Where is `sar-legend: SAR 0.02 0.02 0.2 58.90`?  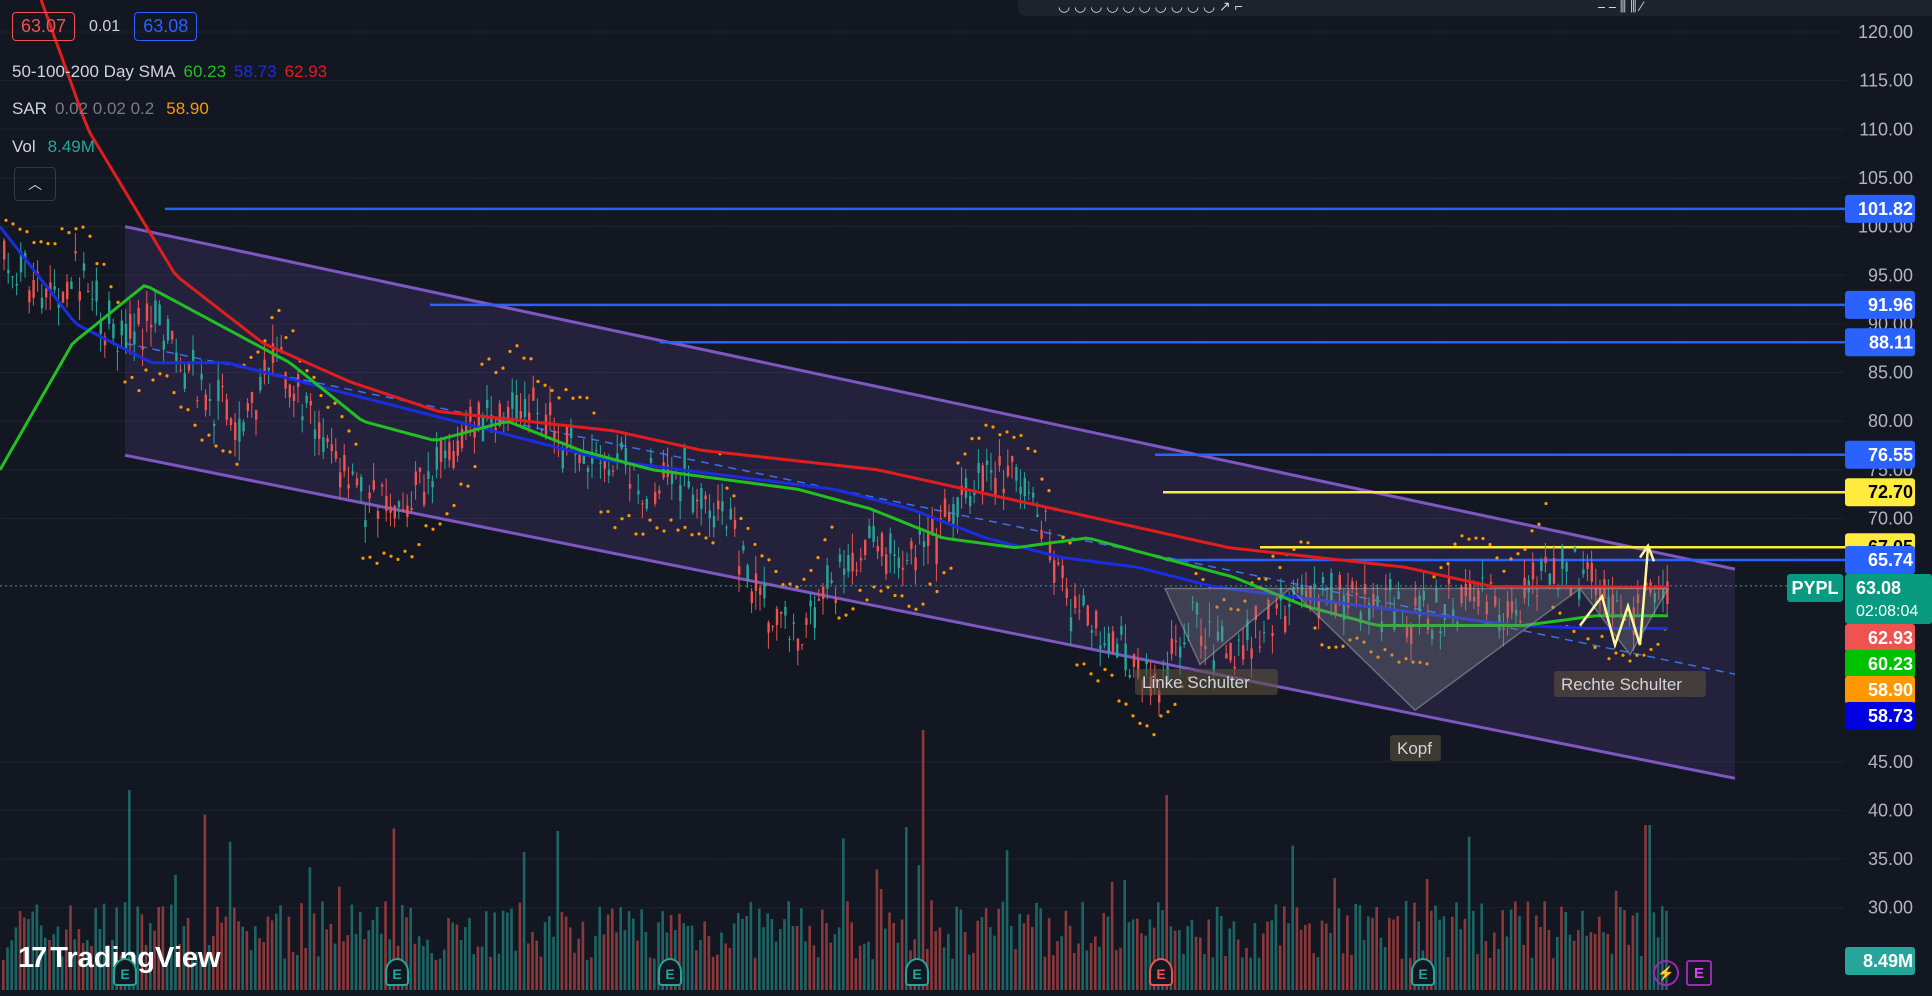
sar-legend: SAR 0.02 0.02 0.2 58.90 is located at coordinates (110, 109).